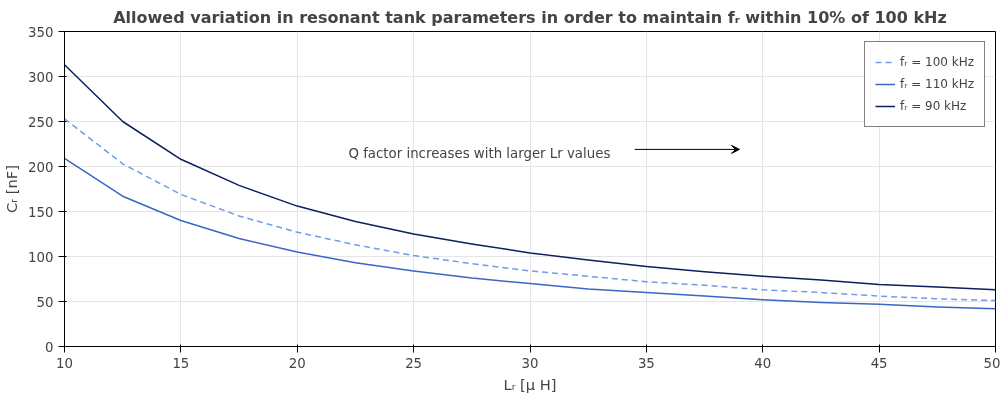 The height and width of the screenshot is (400, 1003). Describe the element at coordinates (414, 363) in the screenshot. I see `x-tick-label: 25` at that location.